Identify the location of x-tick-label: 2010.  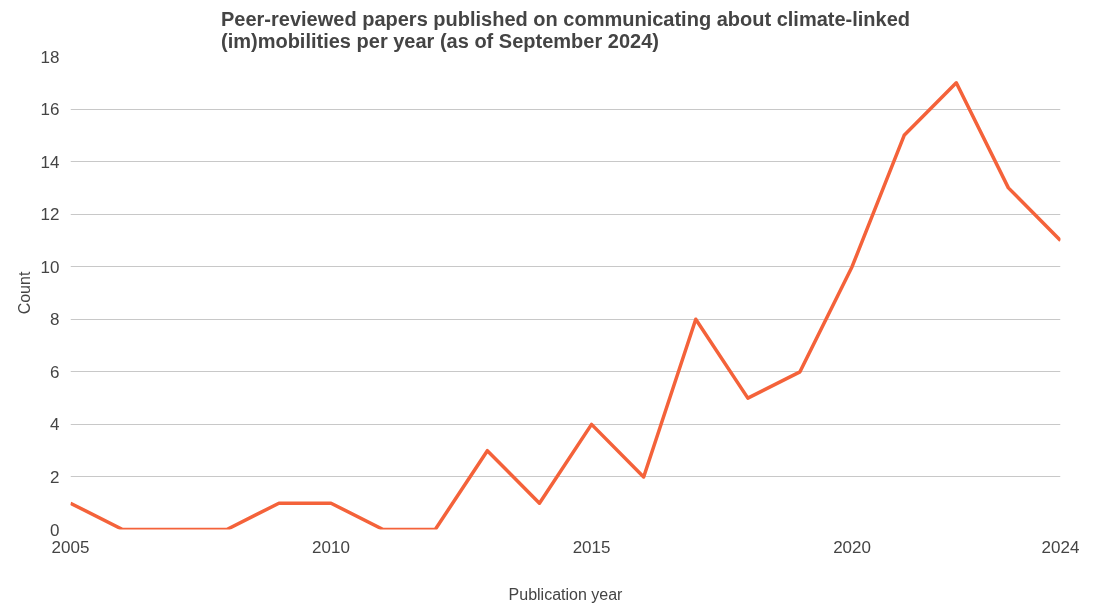
(331, 547).